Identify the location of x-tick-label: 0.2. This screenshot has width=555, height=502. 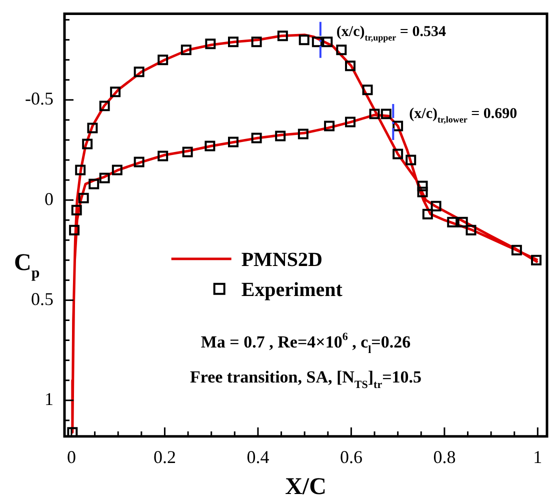
(164, 456).